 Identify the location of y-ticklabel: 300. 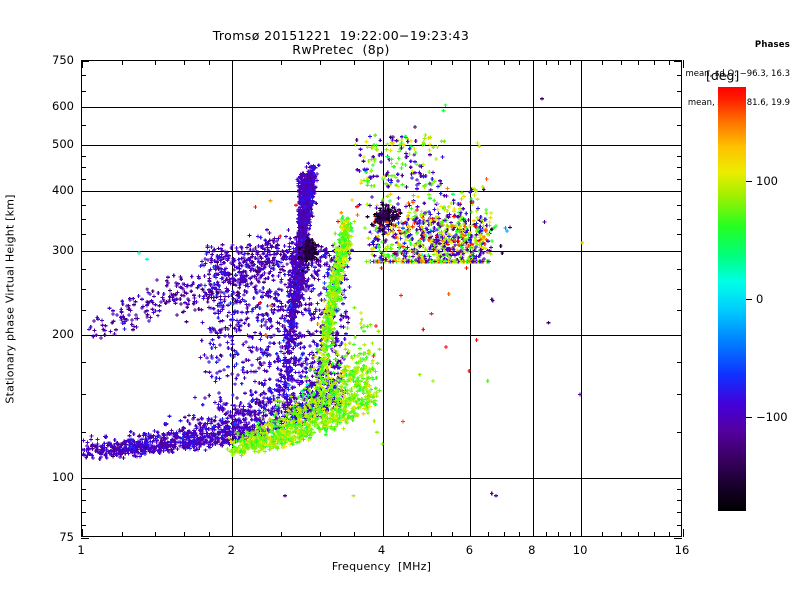
(63, 249).